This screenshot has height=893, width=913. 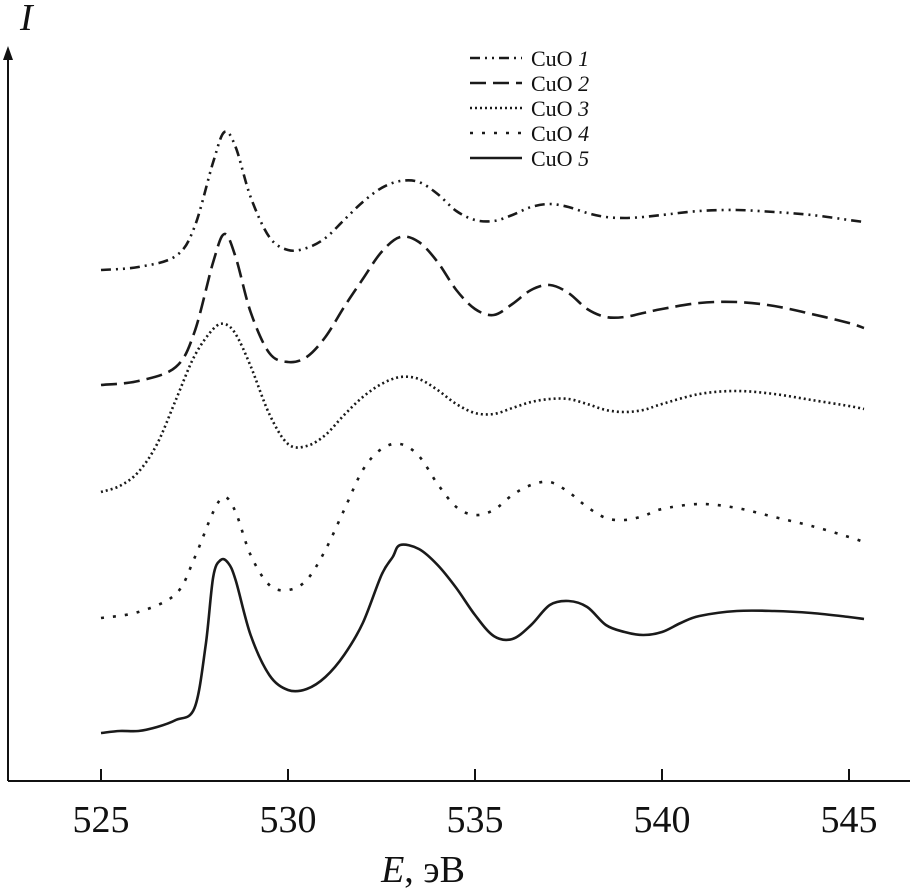 What do you see at coordinates (560, 133) in the screenshot?
I see `legend-label-cuo-4: CuO 4` at bounding box center [560, 133].